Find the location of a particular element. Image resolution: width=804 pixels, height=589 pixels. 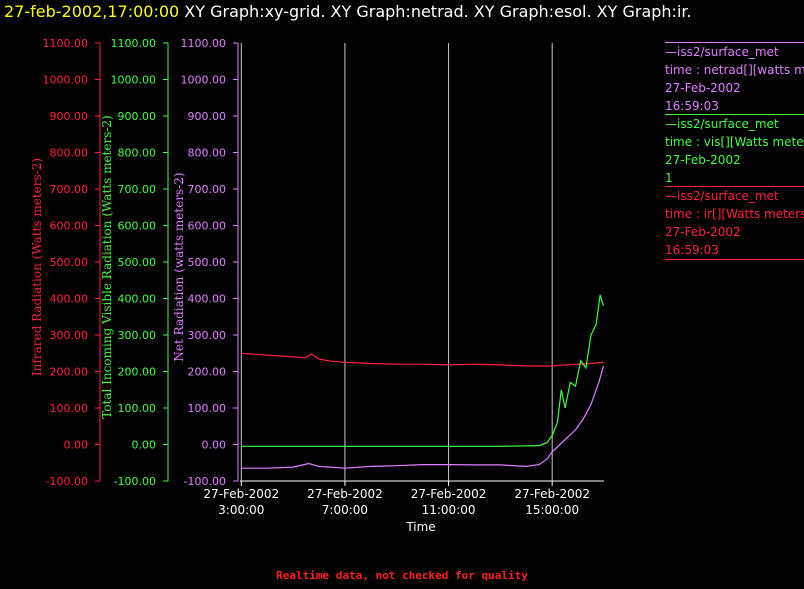

legend-vis-var: time : vis[][Watts meters-2] is located at coordinates (734, 142).